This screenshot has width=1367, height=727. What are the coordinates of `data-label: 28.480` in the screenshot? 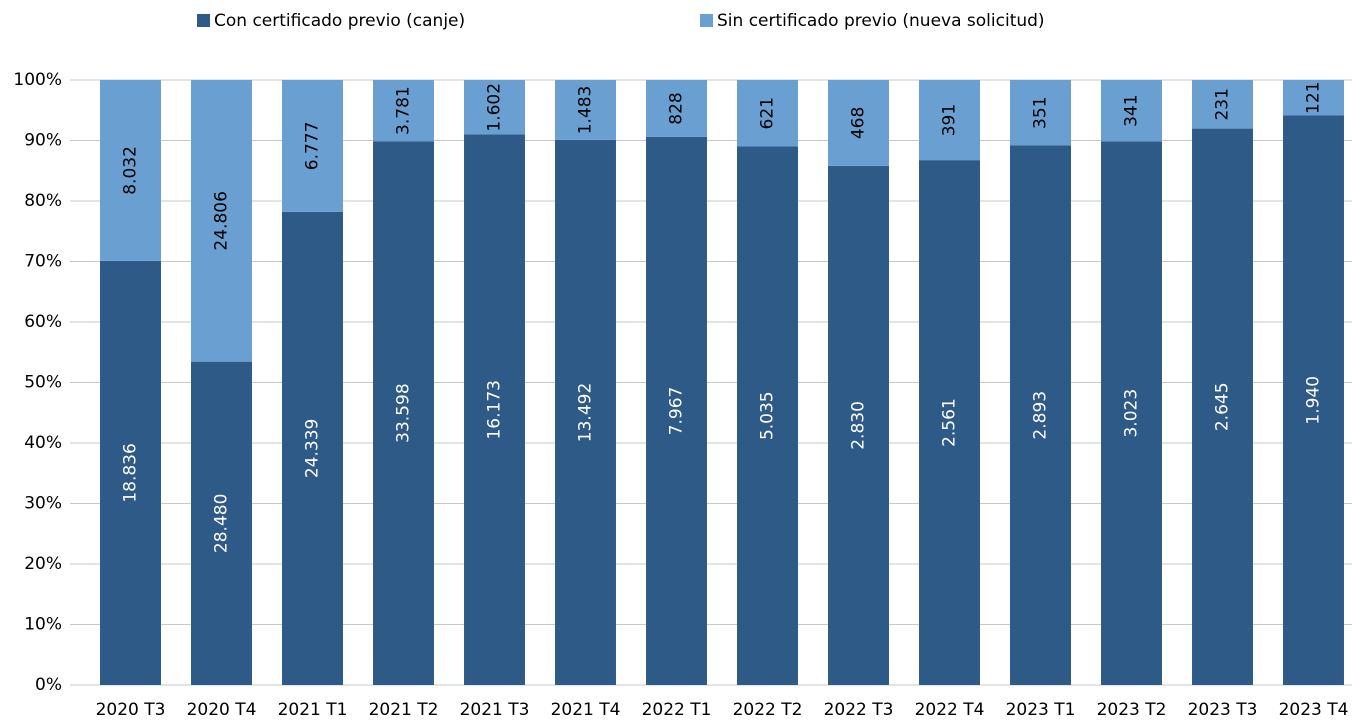 It's located at (222, 523).